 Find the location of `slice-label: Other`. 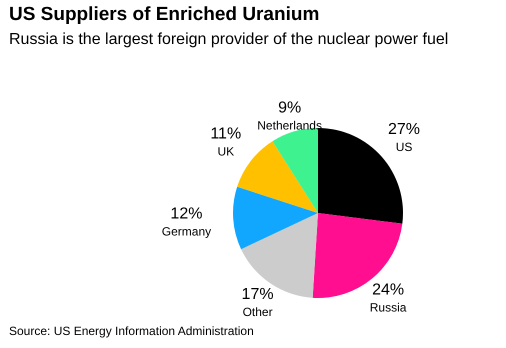

slice-label: Other is located at coordinates (257, 311).